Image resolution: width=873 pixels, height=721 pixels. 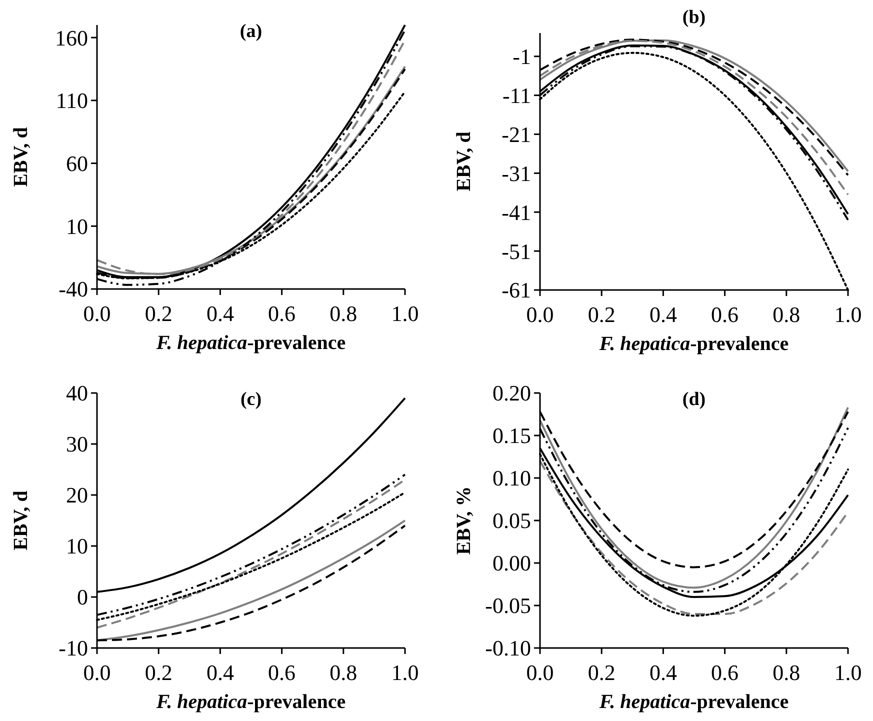 What do you see at coordinates (516, 173) in the screenshot?
I see `y-tick-label: -31` at bounding box center [516, 173].